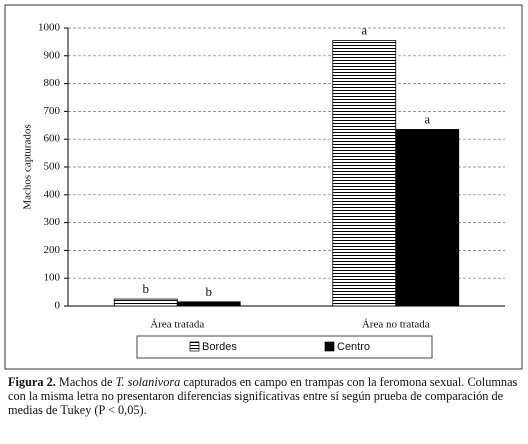  What do you see at coordinates (52, 55) in the screenshot?
I see `y-tick-label: 900` at bounding box center [52, 55].